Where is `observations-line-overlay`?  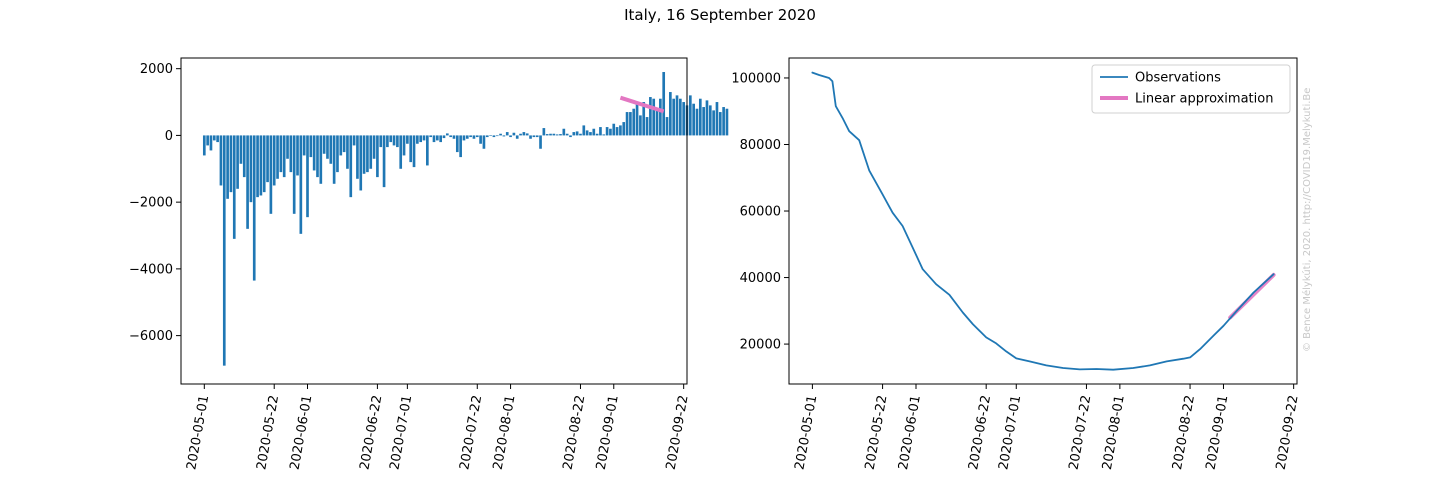 observations-line-overlay is located at coordinates (1255, 292).